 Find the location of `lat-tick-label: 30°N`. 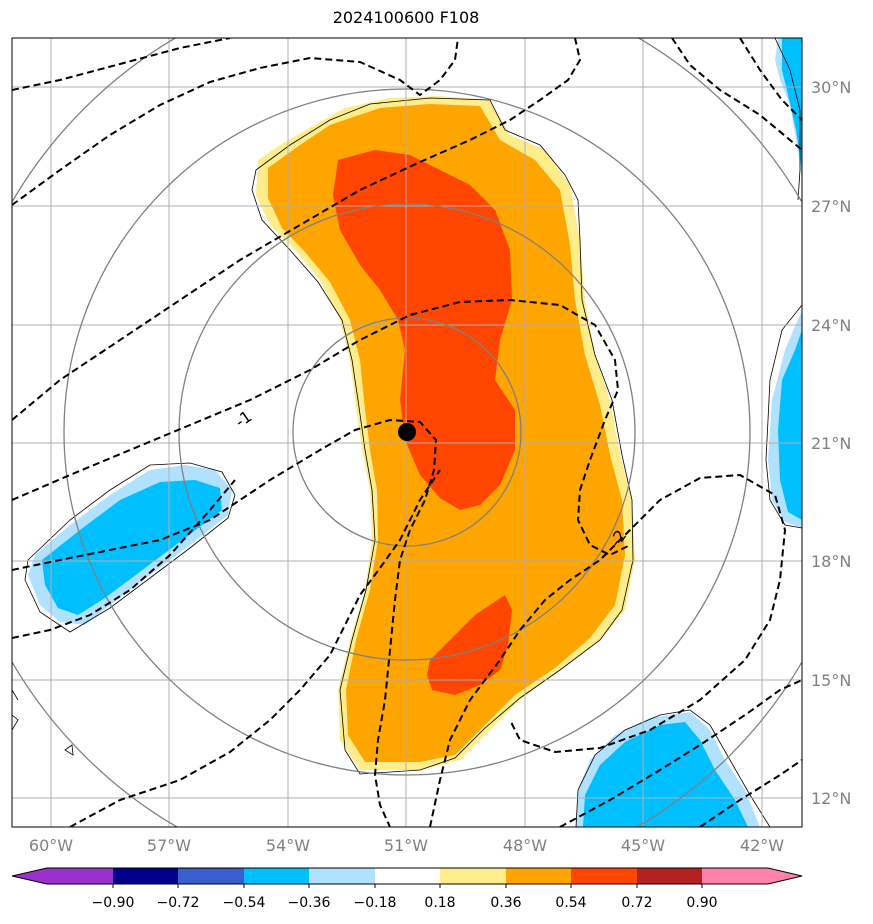

lat-tick-label: 30°N is located at coordinates (831, 87).